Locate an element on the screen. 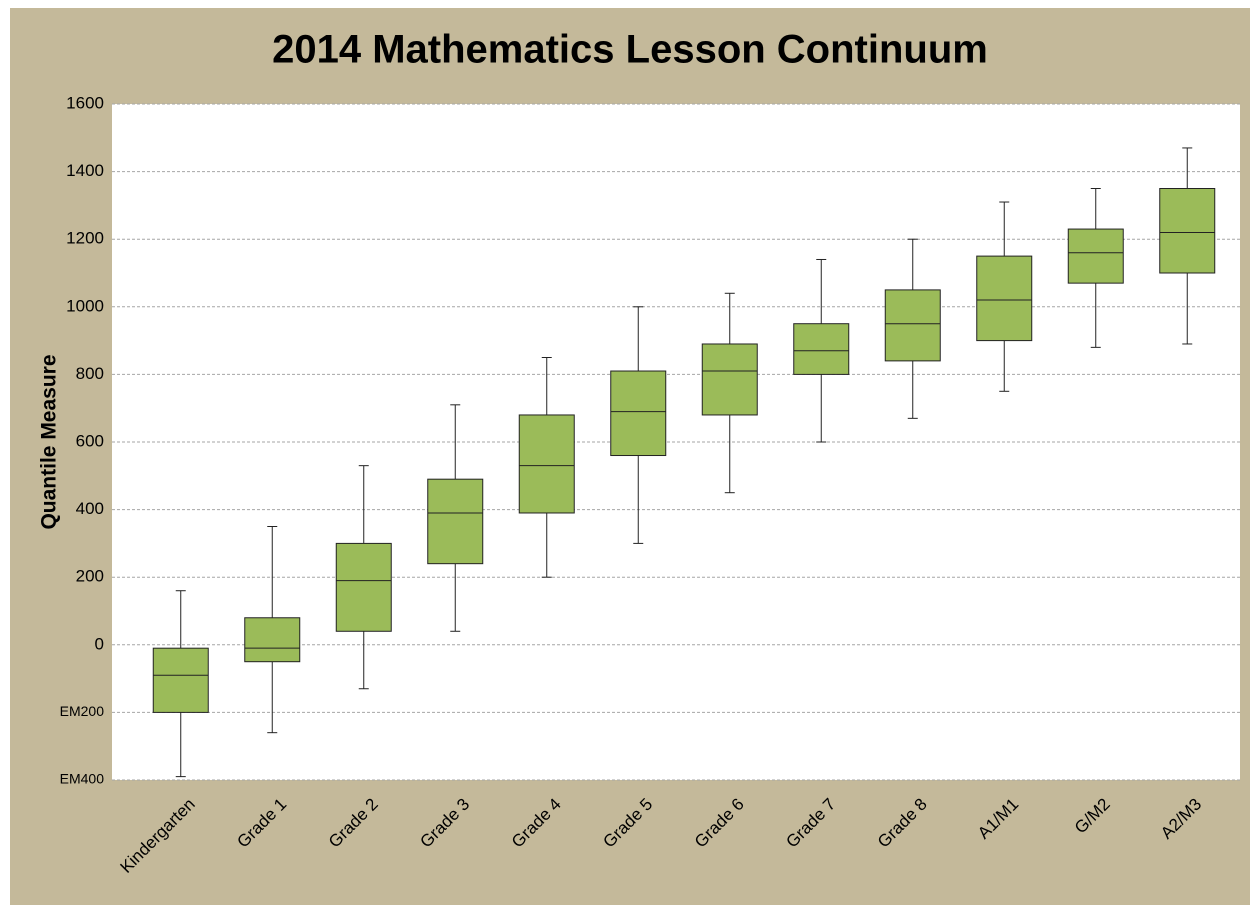 The height and width of the screenshot is (905, 1250). y-tick-label: 0 is located at coordinates (99, 643).